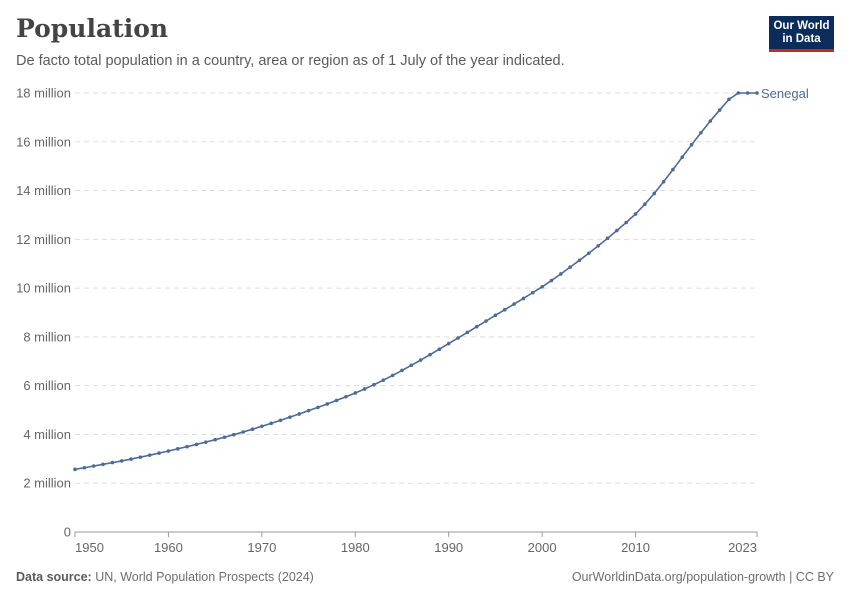  What do you see at coordinates (43, 93) in the screenshot?
I see `y-tick-label: 18 million` at bounding box center [43, 93].